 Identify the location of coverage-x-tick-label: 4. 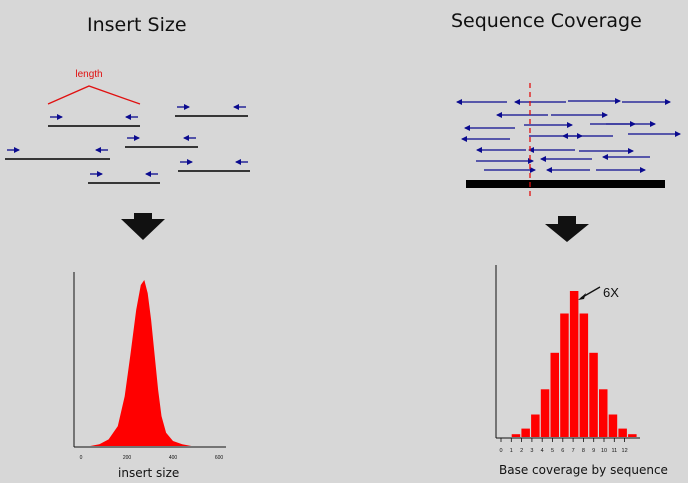
(542, 451).